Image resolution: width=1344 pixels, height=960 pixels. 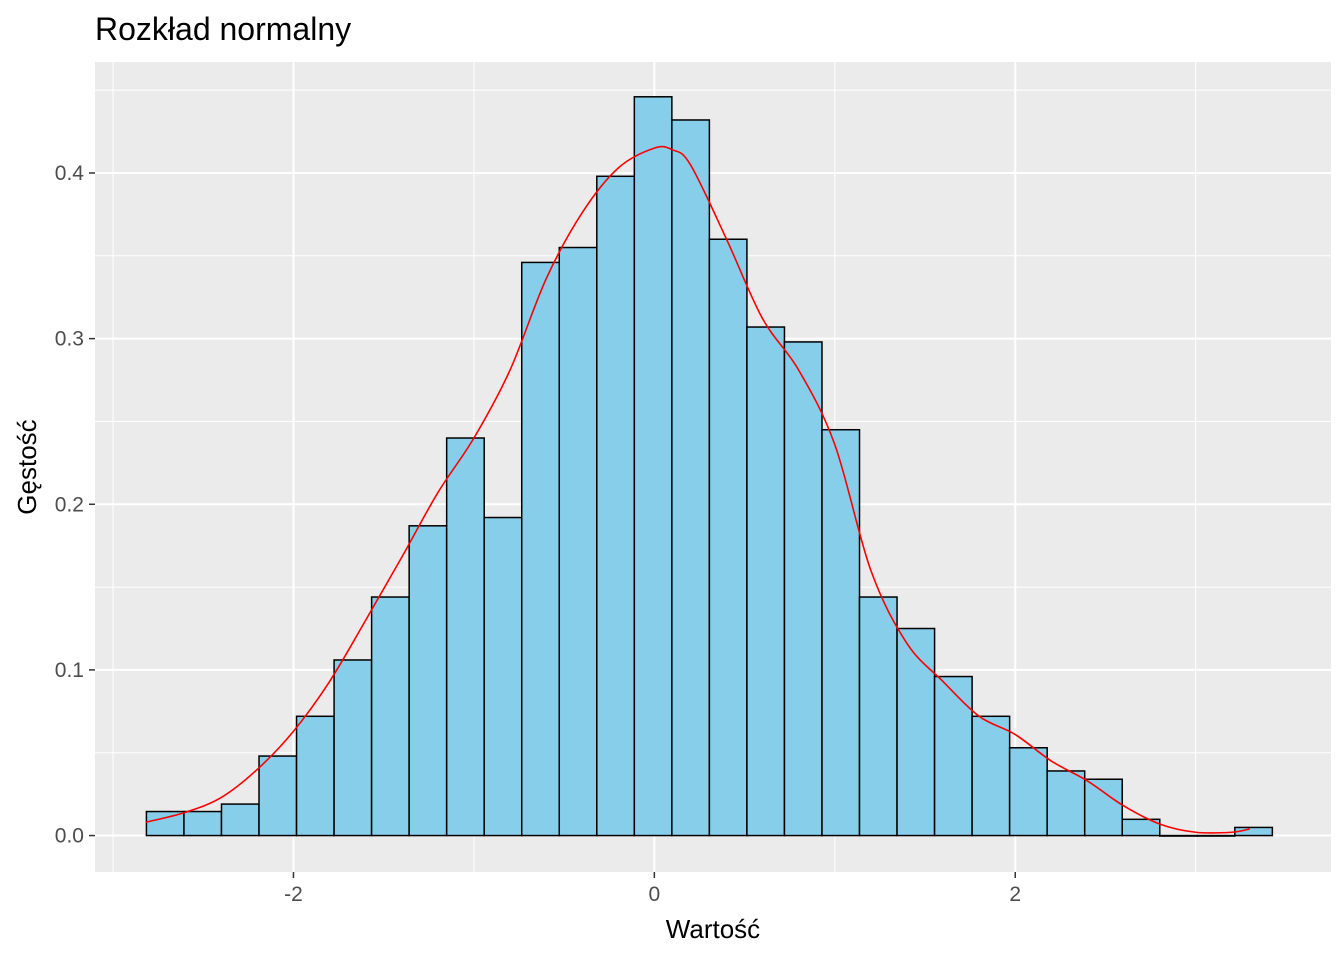 I want to click on x-tick-label: 2, so click(x=1015, y=894).